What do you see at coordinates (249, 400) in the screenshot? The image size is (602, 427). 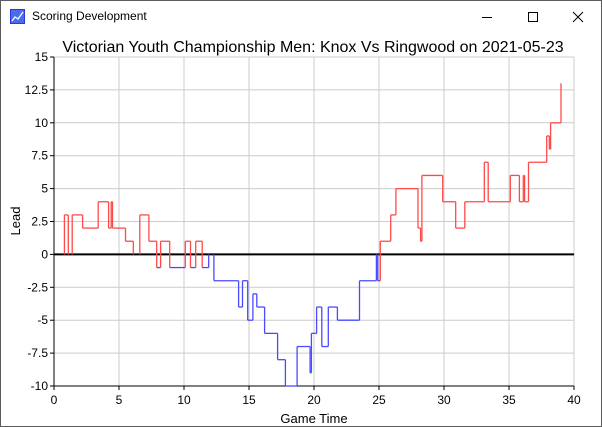 I see `x-tick-label: 15` at bounding box center [249, 400].